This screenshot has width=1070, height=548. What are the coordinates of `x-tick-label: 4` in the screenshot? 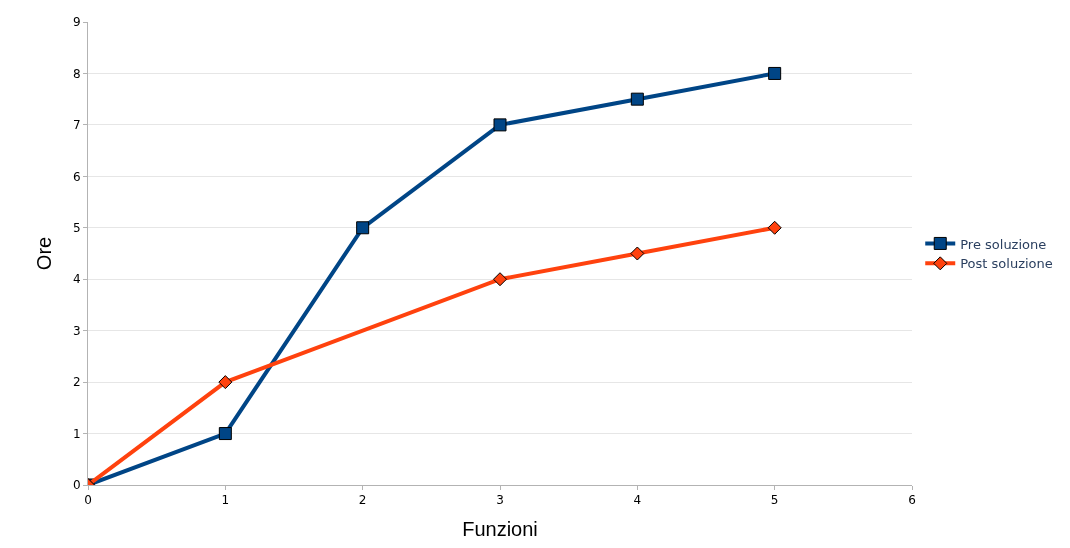 It's located at (637, 500).